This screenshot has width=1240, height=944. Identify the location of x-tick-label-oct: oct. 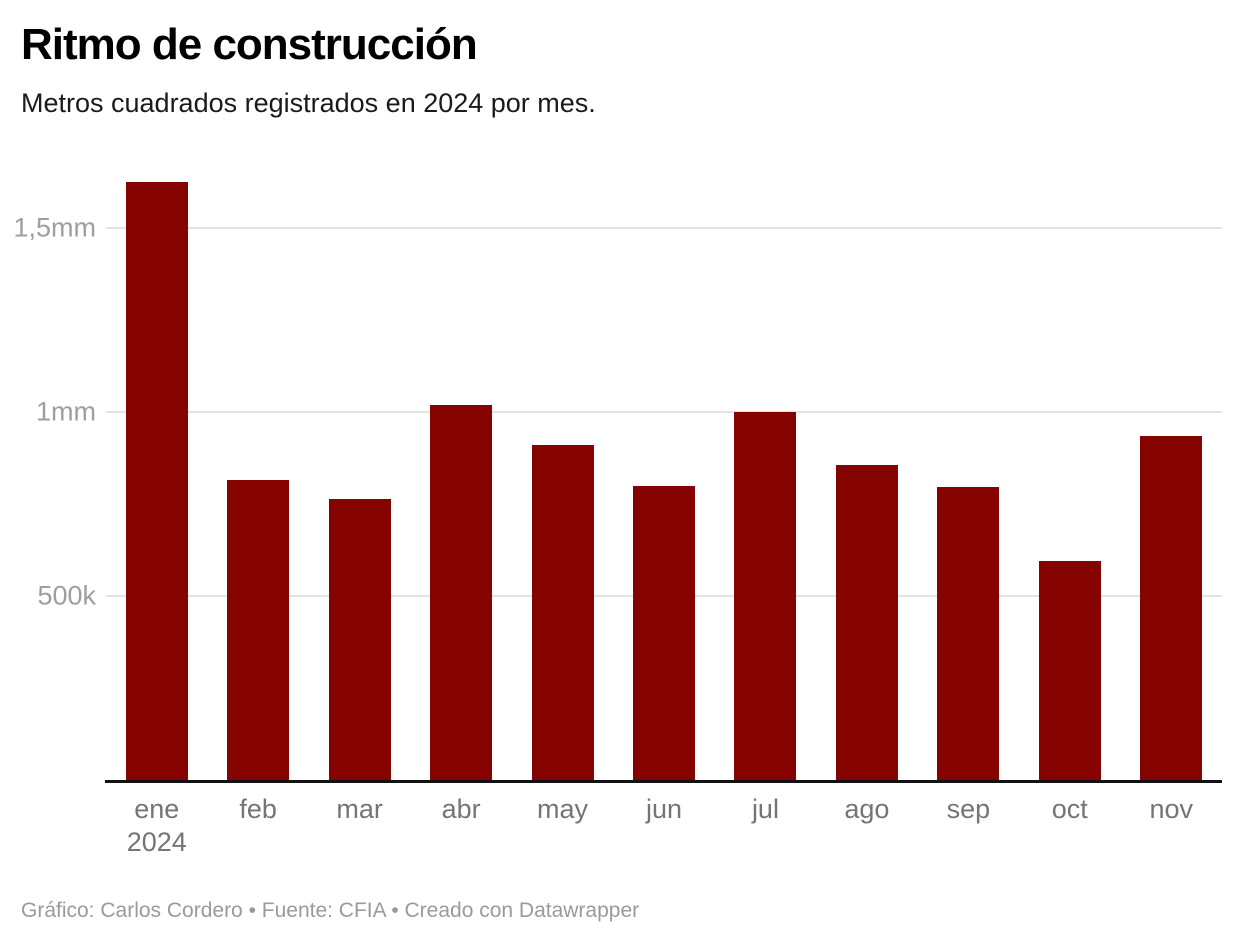
(1069, 826).